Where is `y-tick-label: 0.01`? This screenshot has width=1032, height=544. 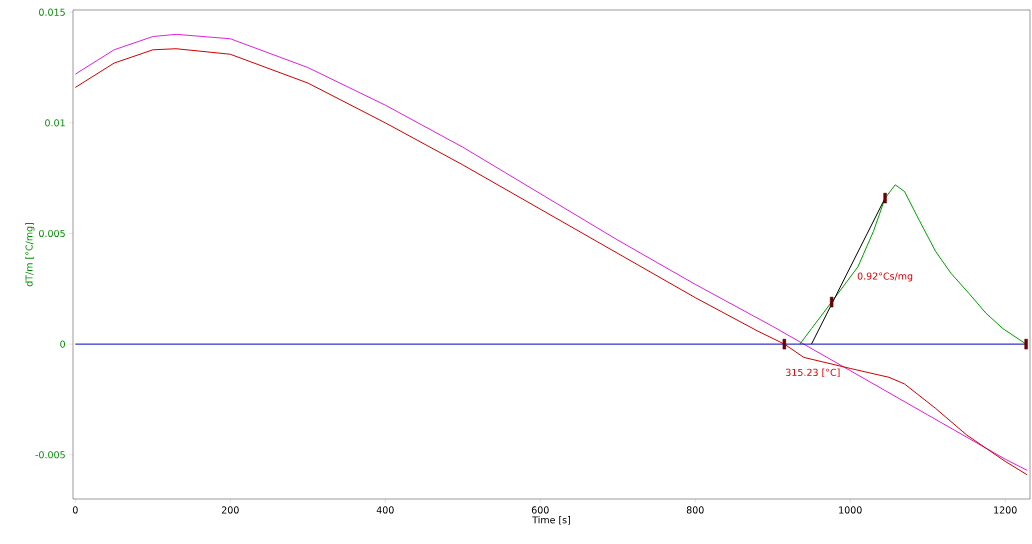 y-tick-label: 0.01 is located at coordinates (55, 123).